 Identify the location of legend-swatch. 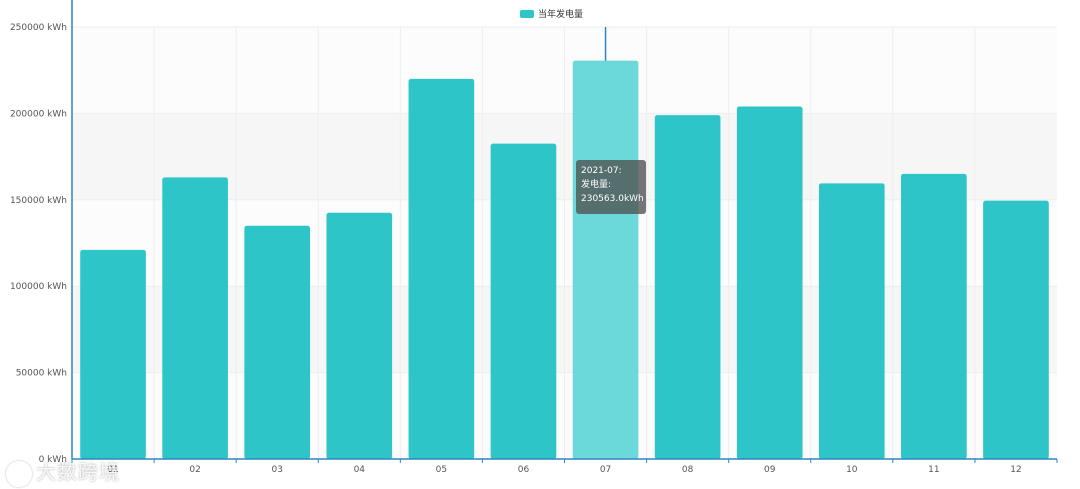
(527, 13).